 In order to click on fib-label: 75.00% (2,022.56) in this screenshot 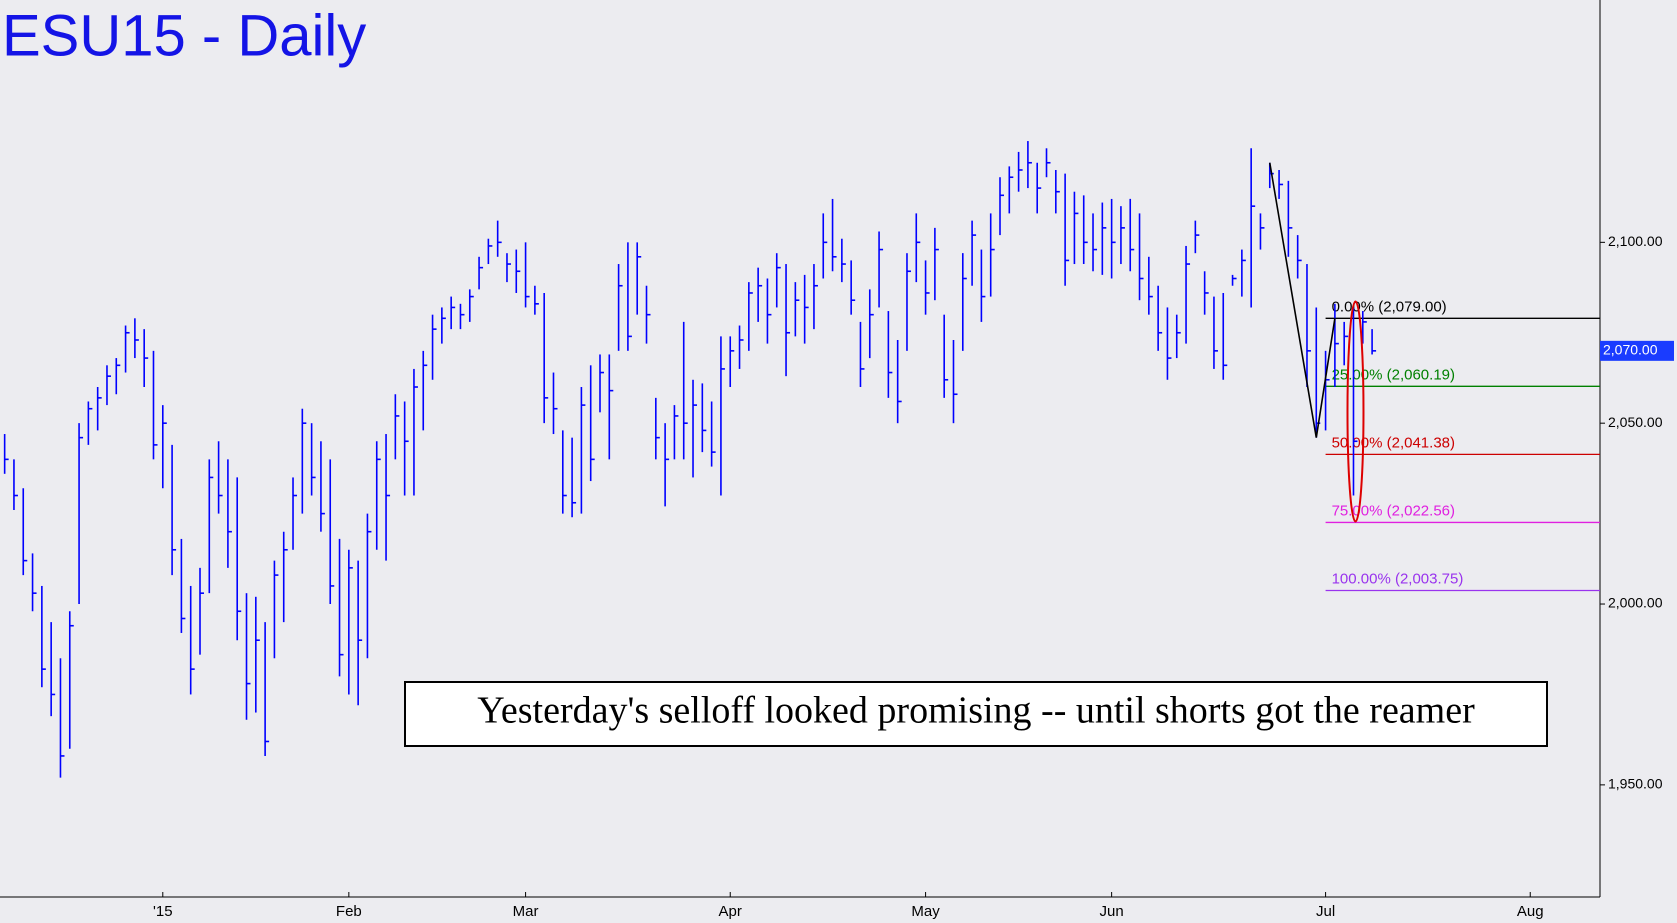, I will do `click(1393, 510)`.